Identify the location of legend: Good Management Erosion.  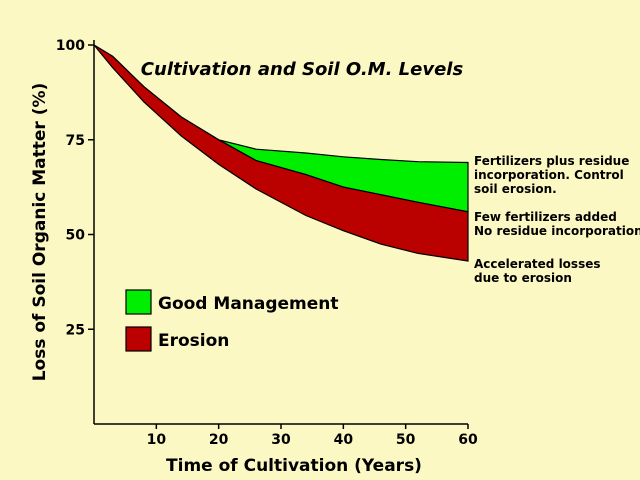
(232, 320).